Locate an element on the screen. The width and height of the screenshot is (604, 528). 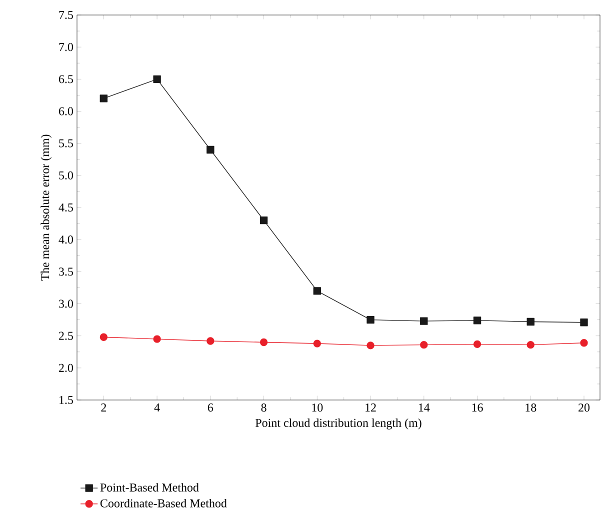
x-tick-label: 18 is located at coordinates (531, 408).